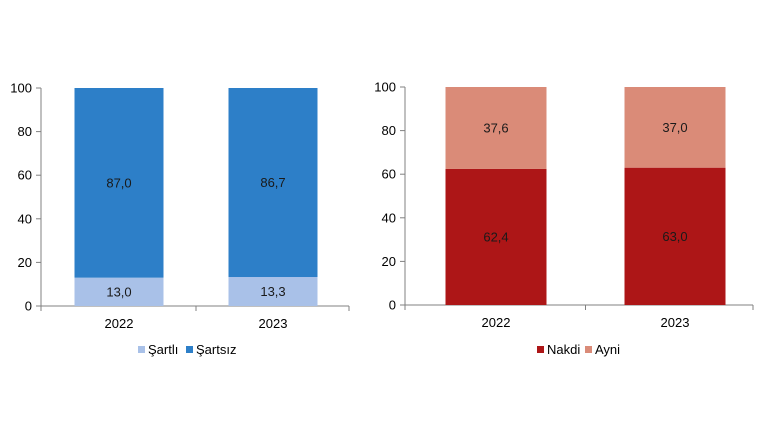  What do you see at coordinates (563, 349) in the screenshot?
I see `legend-label: Nakdi` at bounding box center [563, 349].